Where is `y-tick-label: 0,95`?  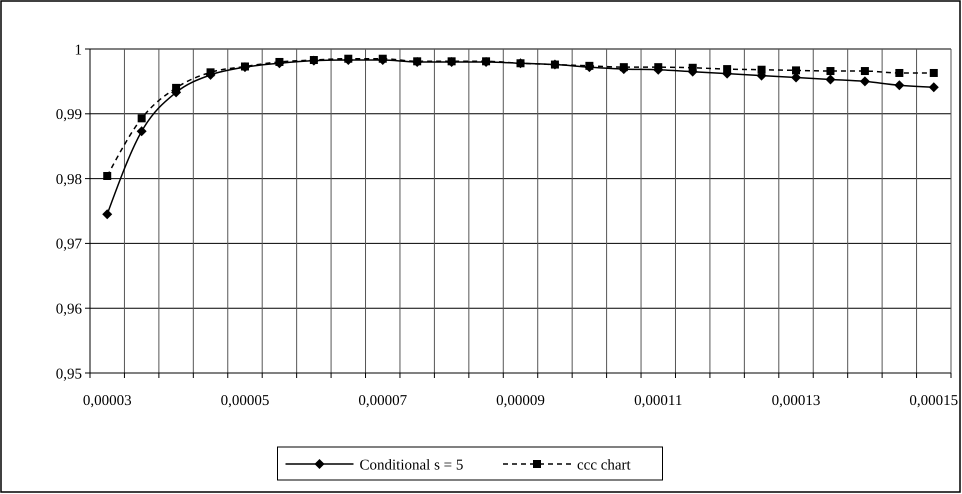
y-tick-label: 0,95 is located at coordinates (69, 374).